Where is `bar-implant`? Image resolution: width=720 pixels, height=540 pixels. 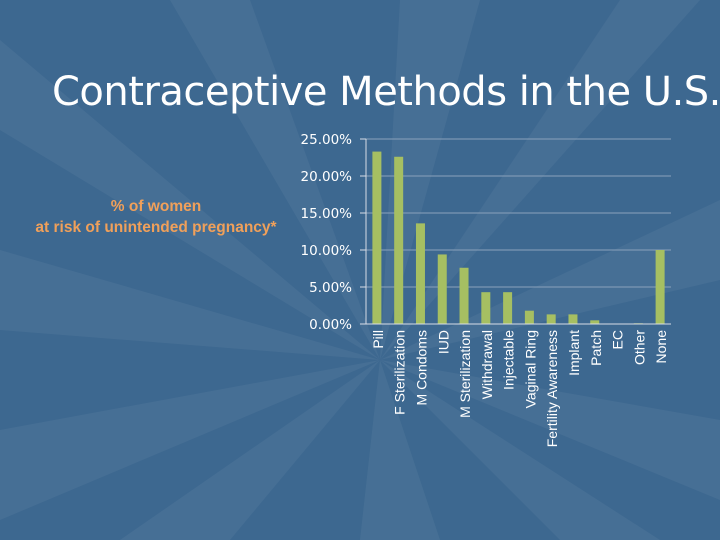
bar-implant is located at coordinates (573, 319).